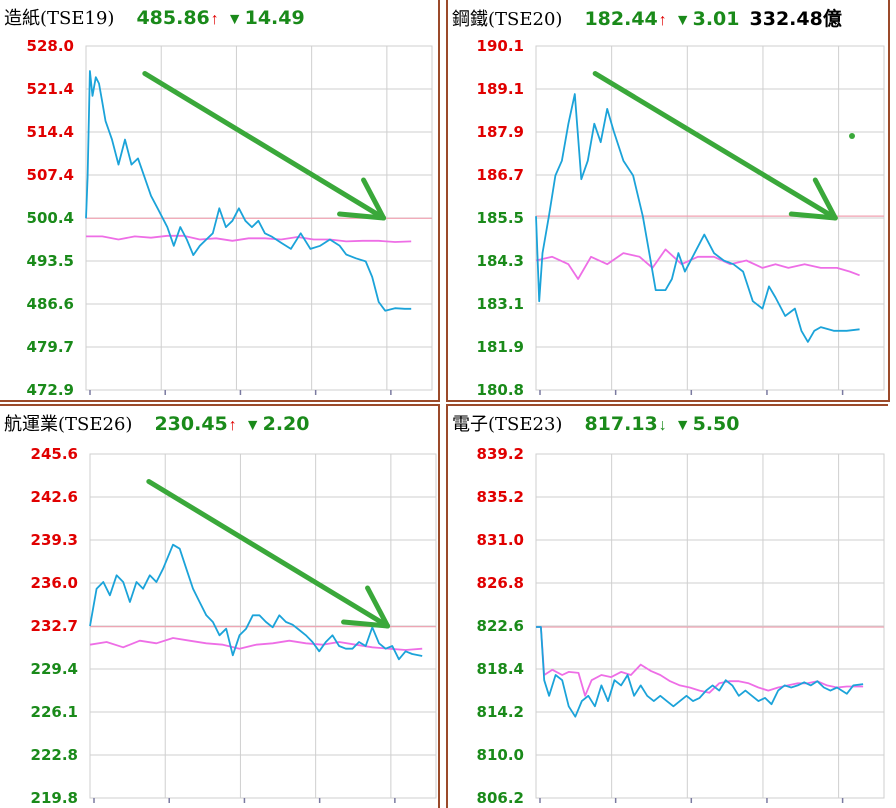  I want to click on index-change: 3.01, so click(716, 19).